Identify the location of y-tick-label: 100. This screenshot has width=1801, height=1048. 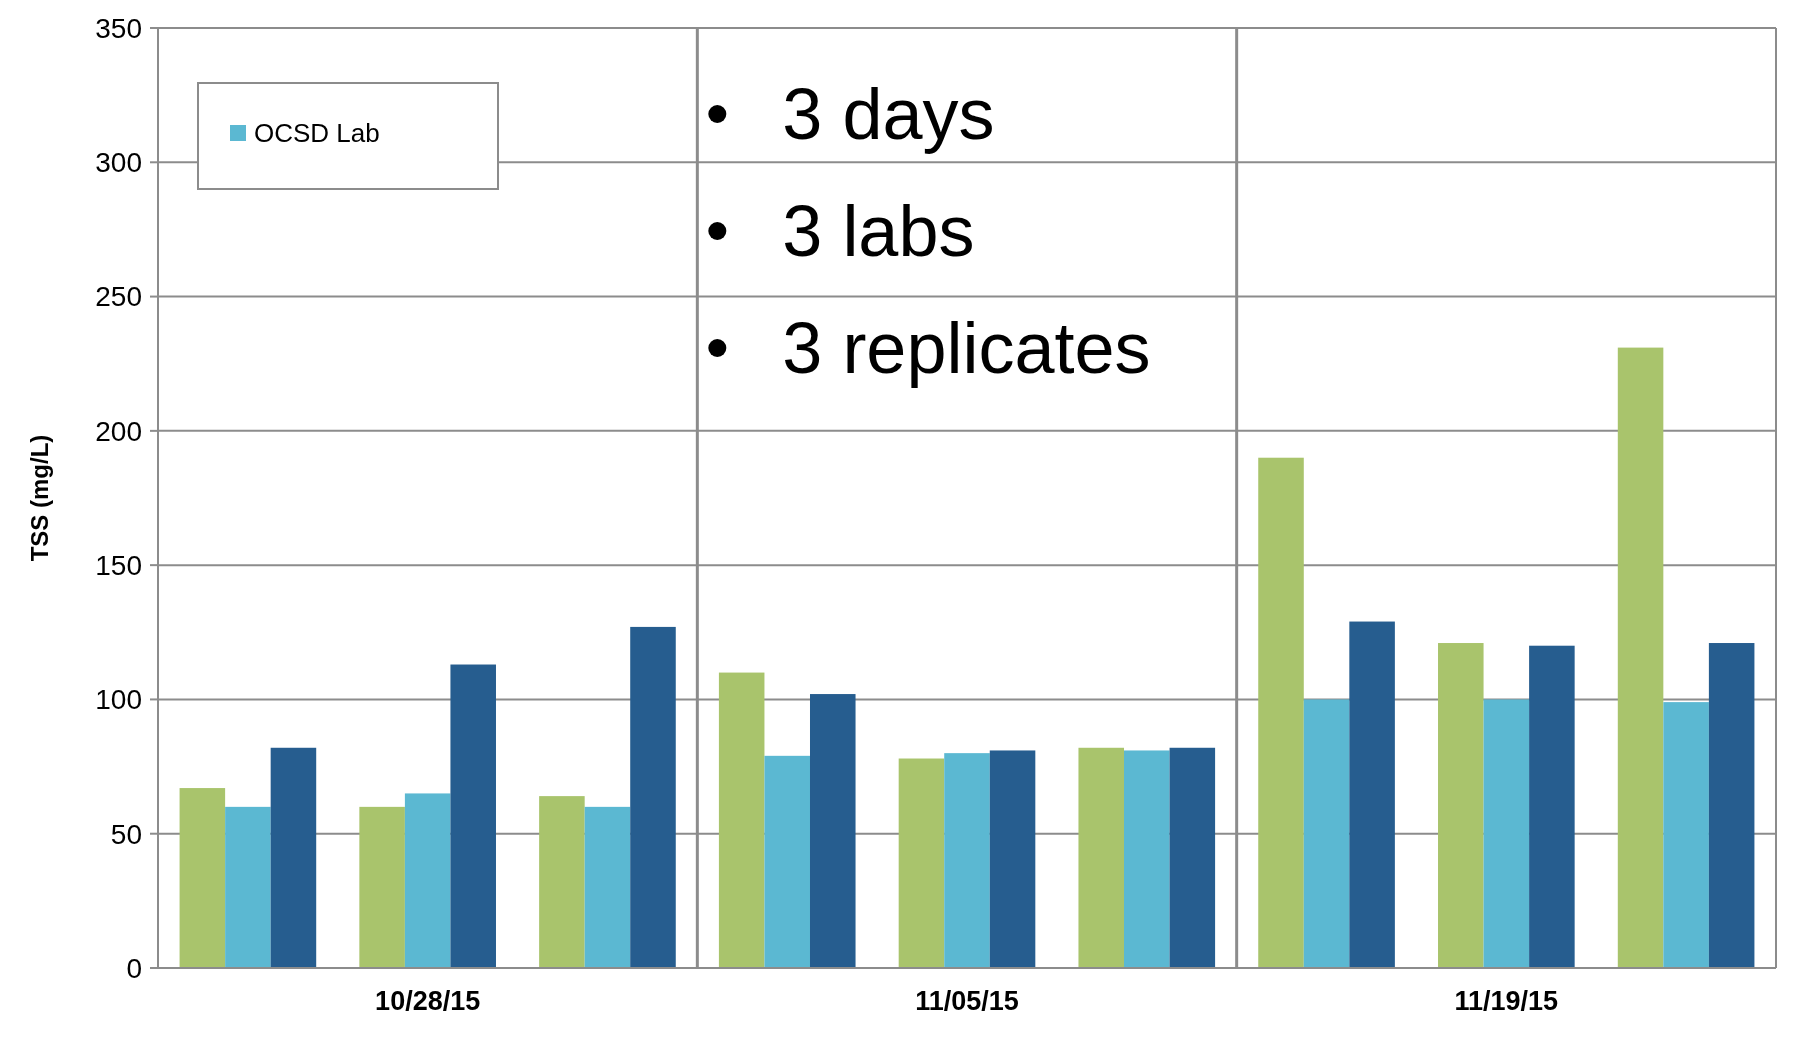
(118, 700).